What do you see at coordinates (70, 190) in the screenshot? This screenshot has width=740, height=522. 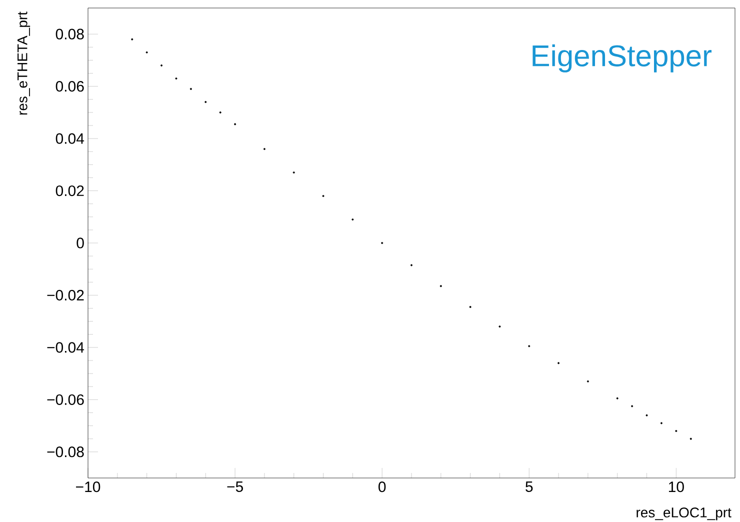 I see `y-tick-label: 0.02` at bounding box center [70, 190].